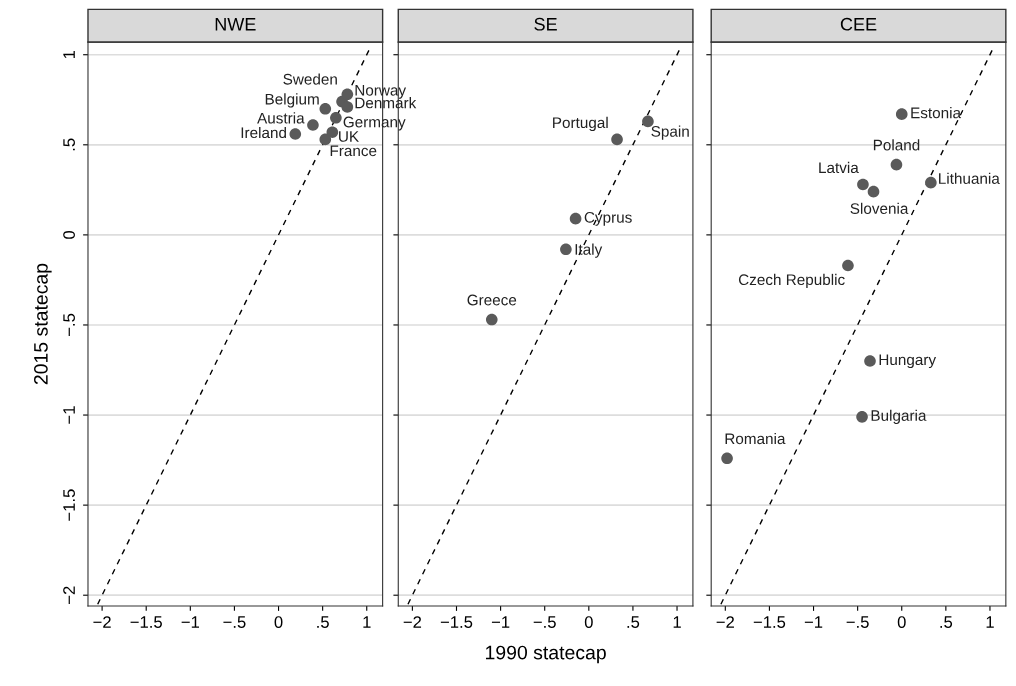 This screenshot has height=686, width=1016. What do you see at coordinates (791, 281) in the screenshot?
I see `data-label: Czech Republic` at bounding box center [791, 281].